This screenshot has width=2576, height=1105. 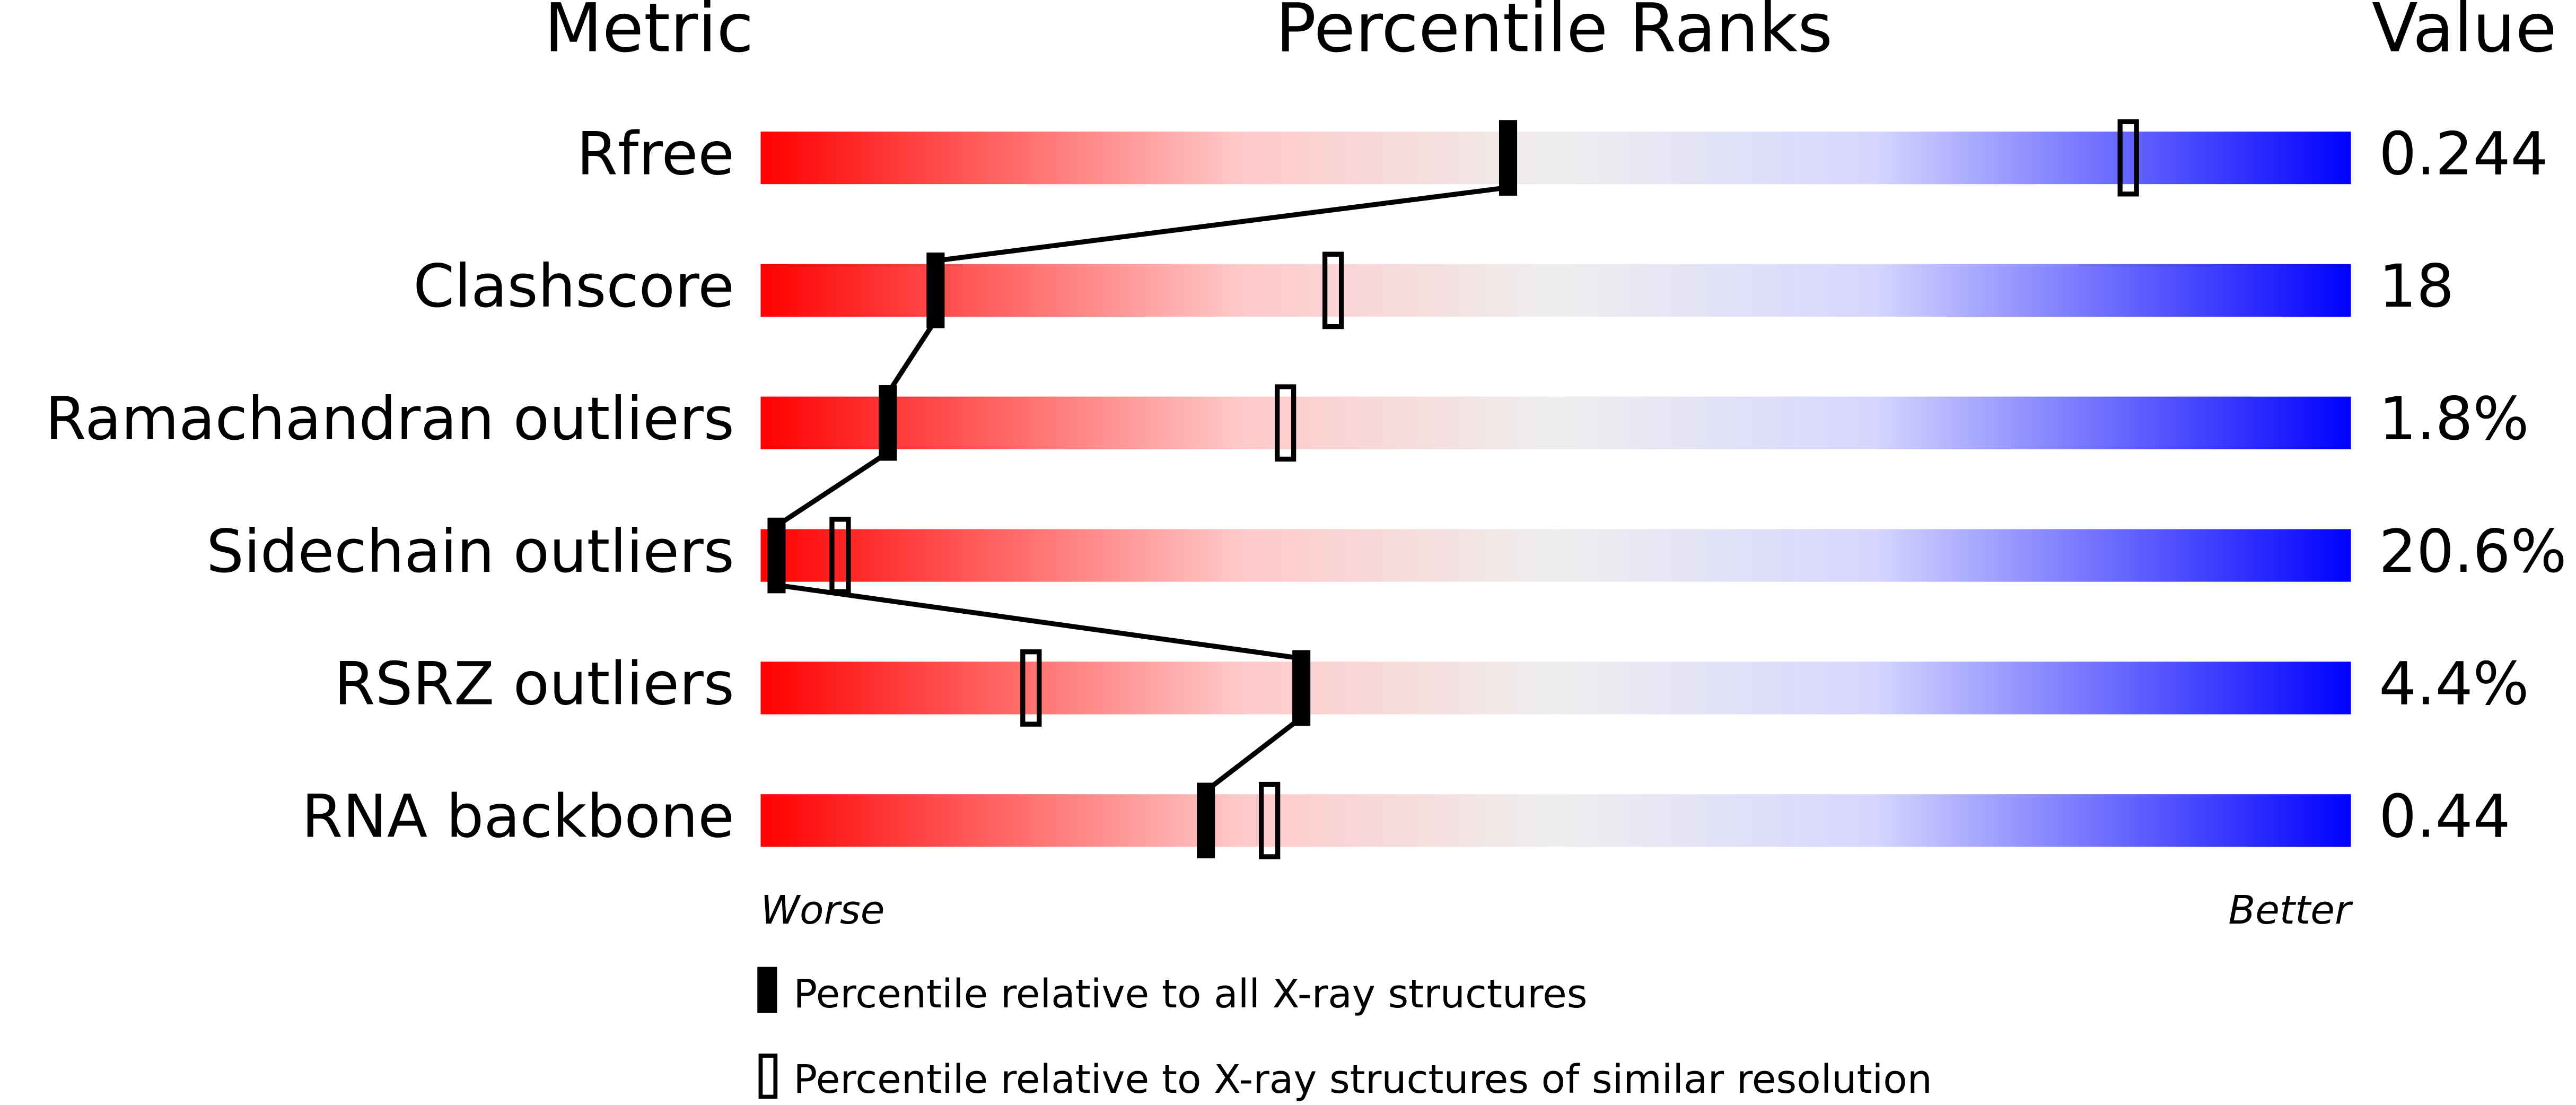 What do you see at coordinates (534, 684) in the screenshot?
I see `metric-label: RSRZ outliers` at bounding box center [534, 684].